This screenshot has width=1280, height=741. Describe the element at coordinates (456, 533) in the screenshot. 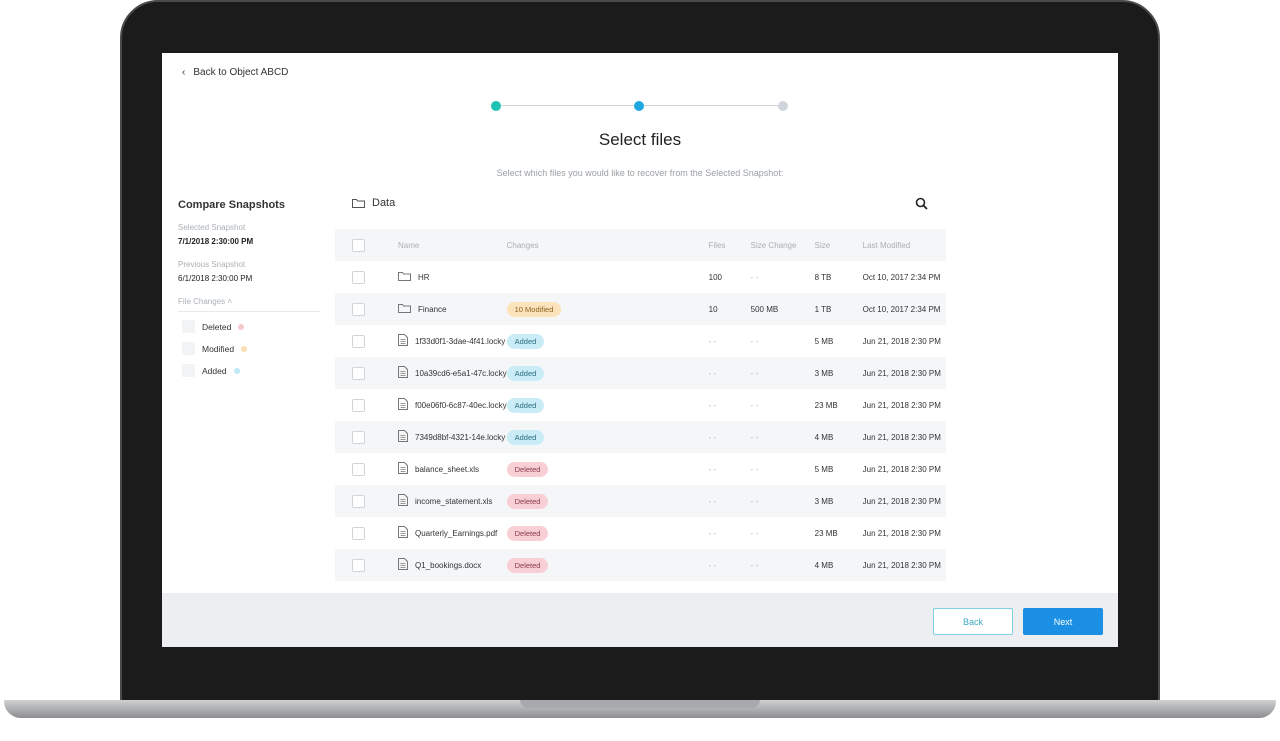

I see `item-name: Quarterly_Earnings.pdf` at that location.